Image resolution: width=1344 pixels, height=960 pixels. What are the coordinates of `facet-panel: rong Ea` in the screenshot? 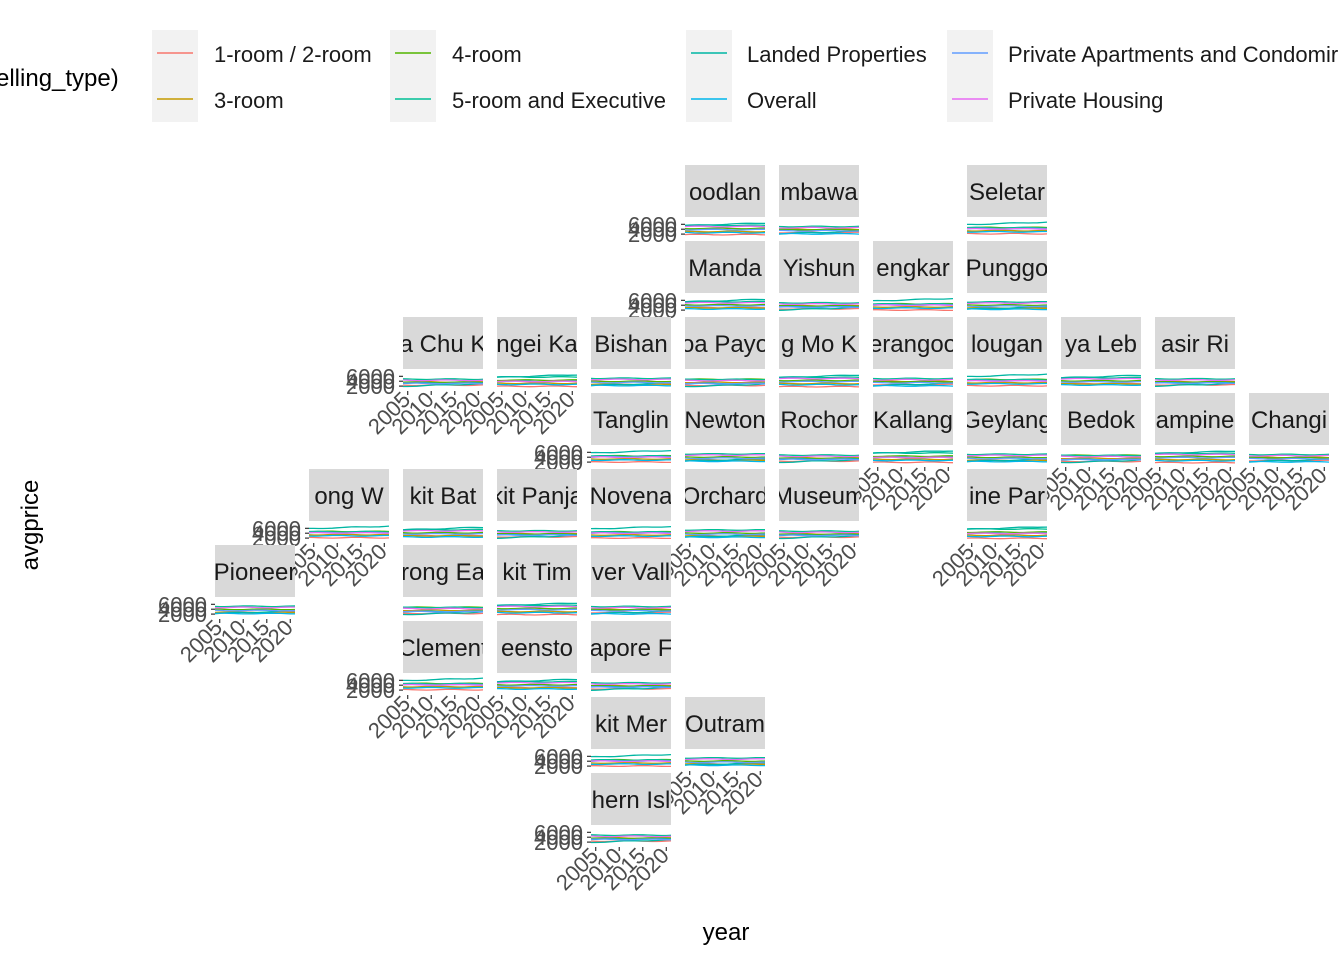 It's located at (443, 580).